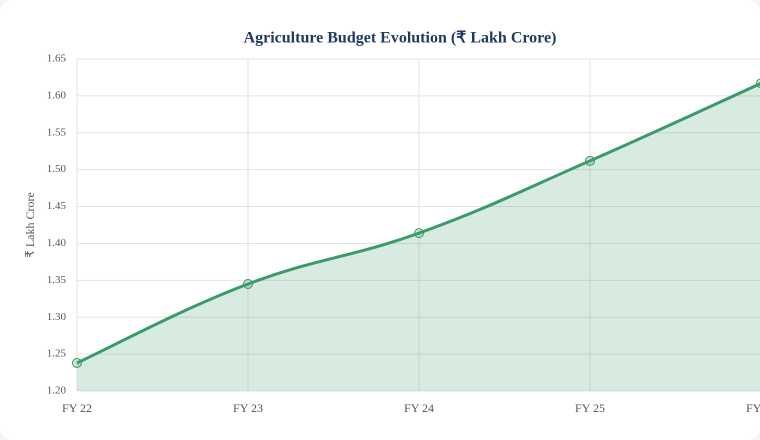 The height and width of the screenshot is (440, 760). I want to click on x-tick-label: FY 25, so click(590, 408).